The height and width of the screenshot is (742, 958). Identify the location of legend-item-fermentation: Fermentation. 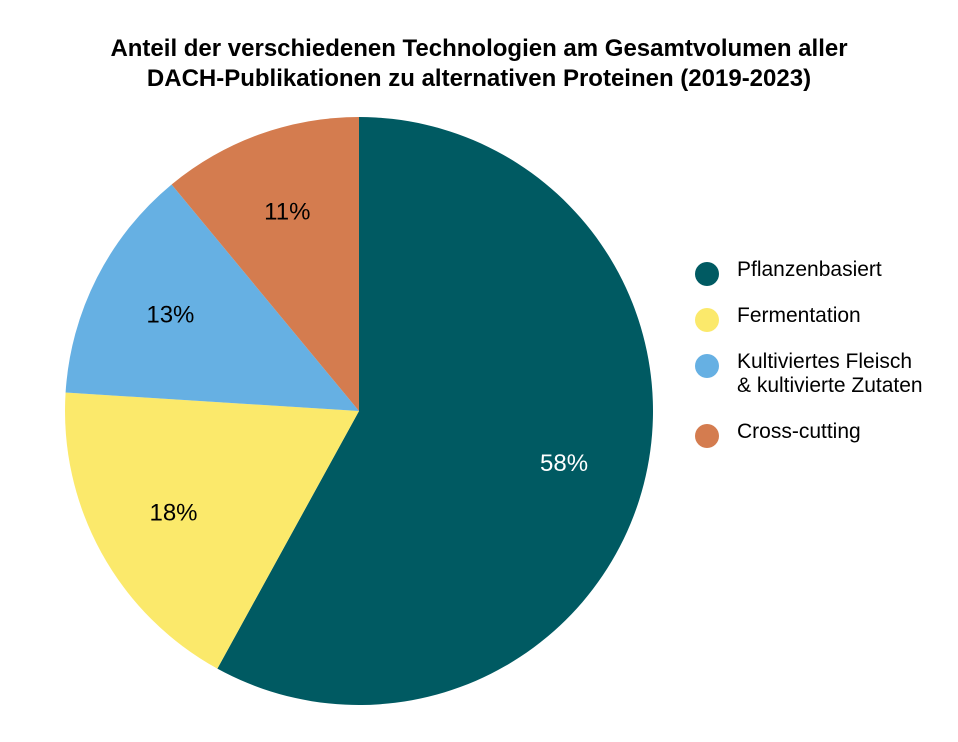
(826, 318).